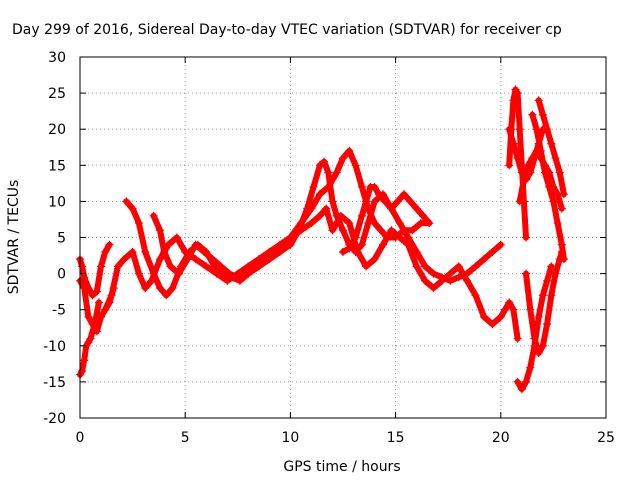 This screenshot has width=640, height=480. What do you see at coordinates (185, 438) in the screenshot?
I see `x-tick-label: 5` at bounding box center [185, 438].